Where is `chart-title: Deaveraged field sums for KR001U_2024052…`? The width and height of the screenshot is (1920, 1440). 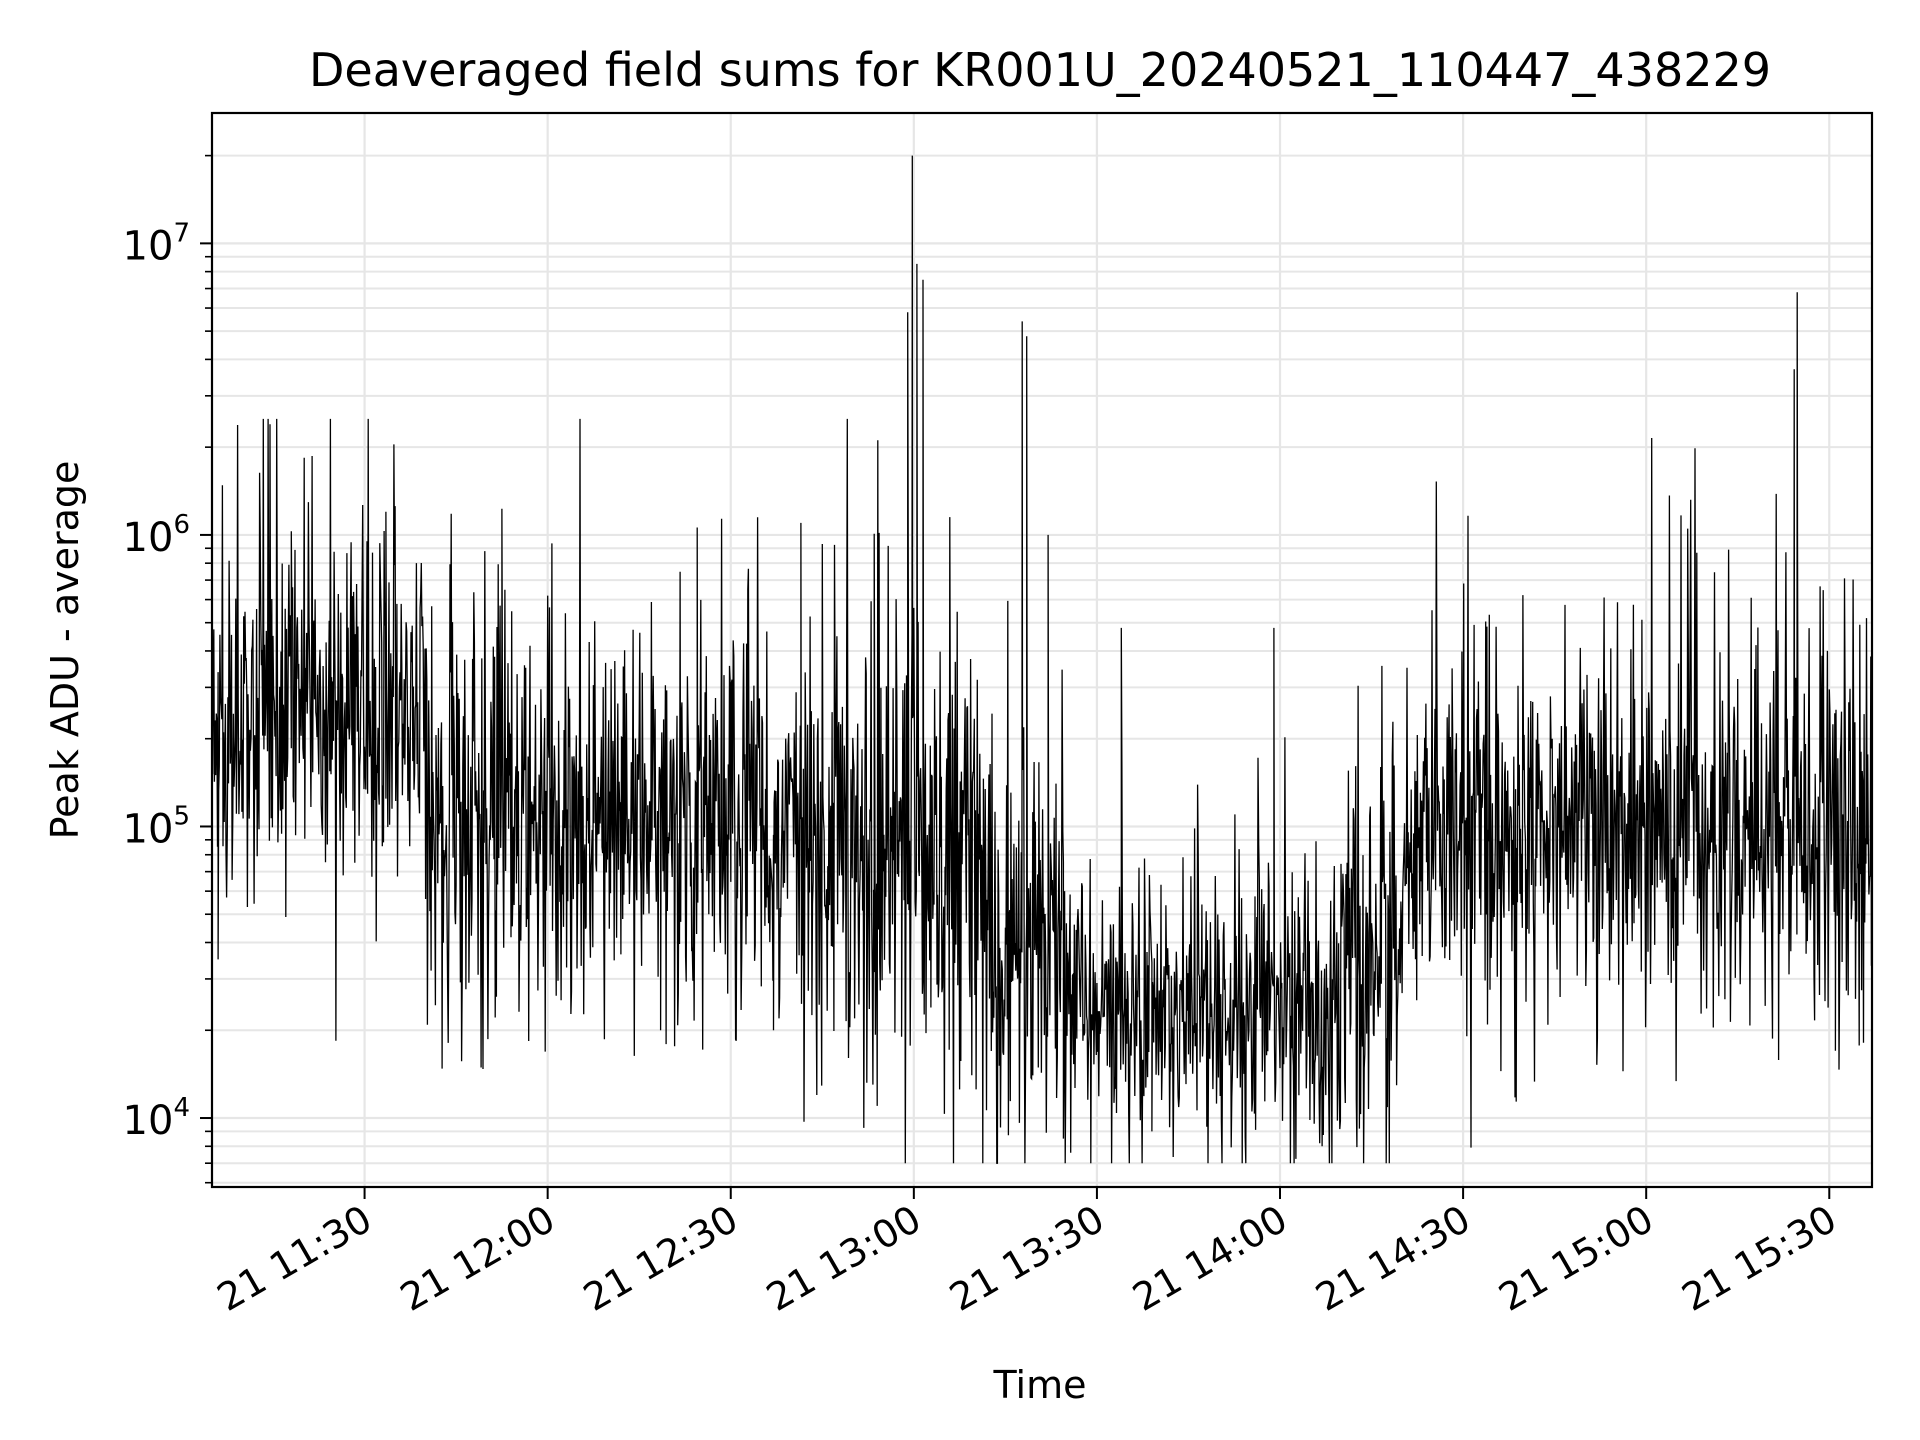
chart-title: Deaveraged field sums for KR001U_2024052… is located at coordinates (1040, 70).